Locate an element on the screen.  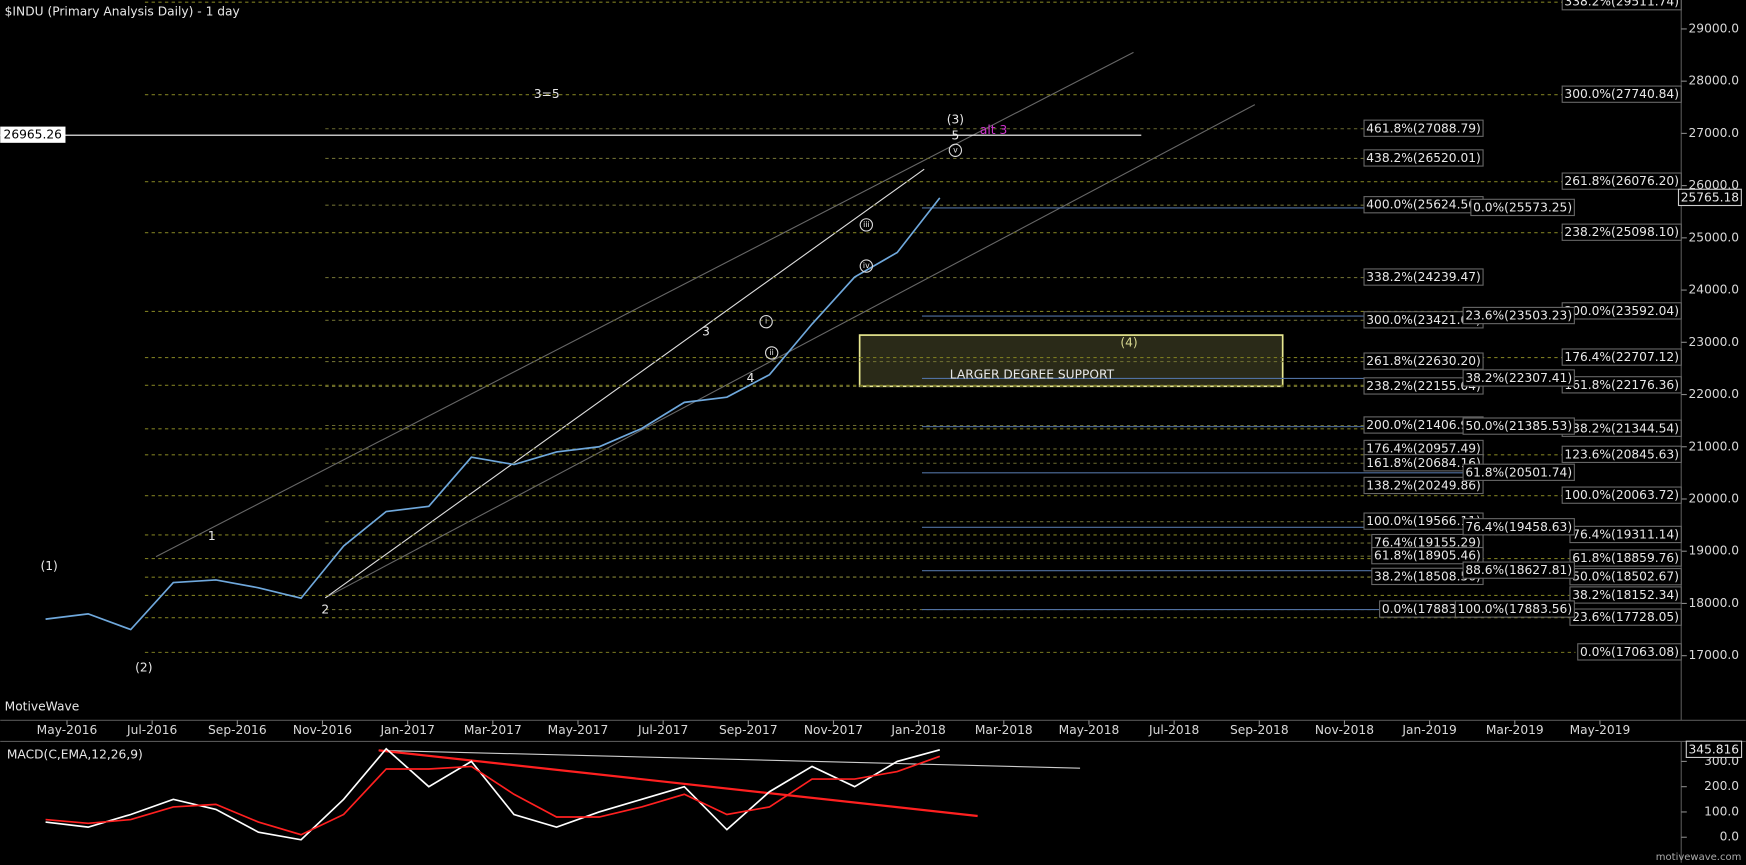
support-box is located at coordinates (1071, 361).